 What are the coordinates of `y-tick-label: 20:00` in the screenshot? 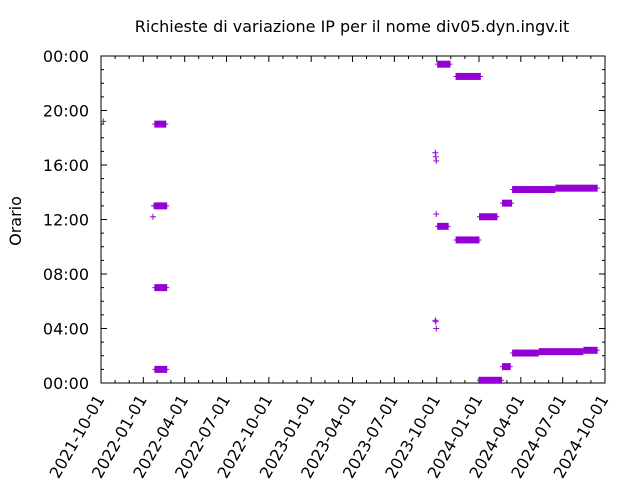 It's located at (66, 111).